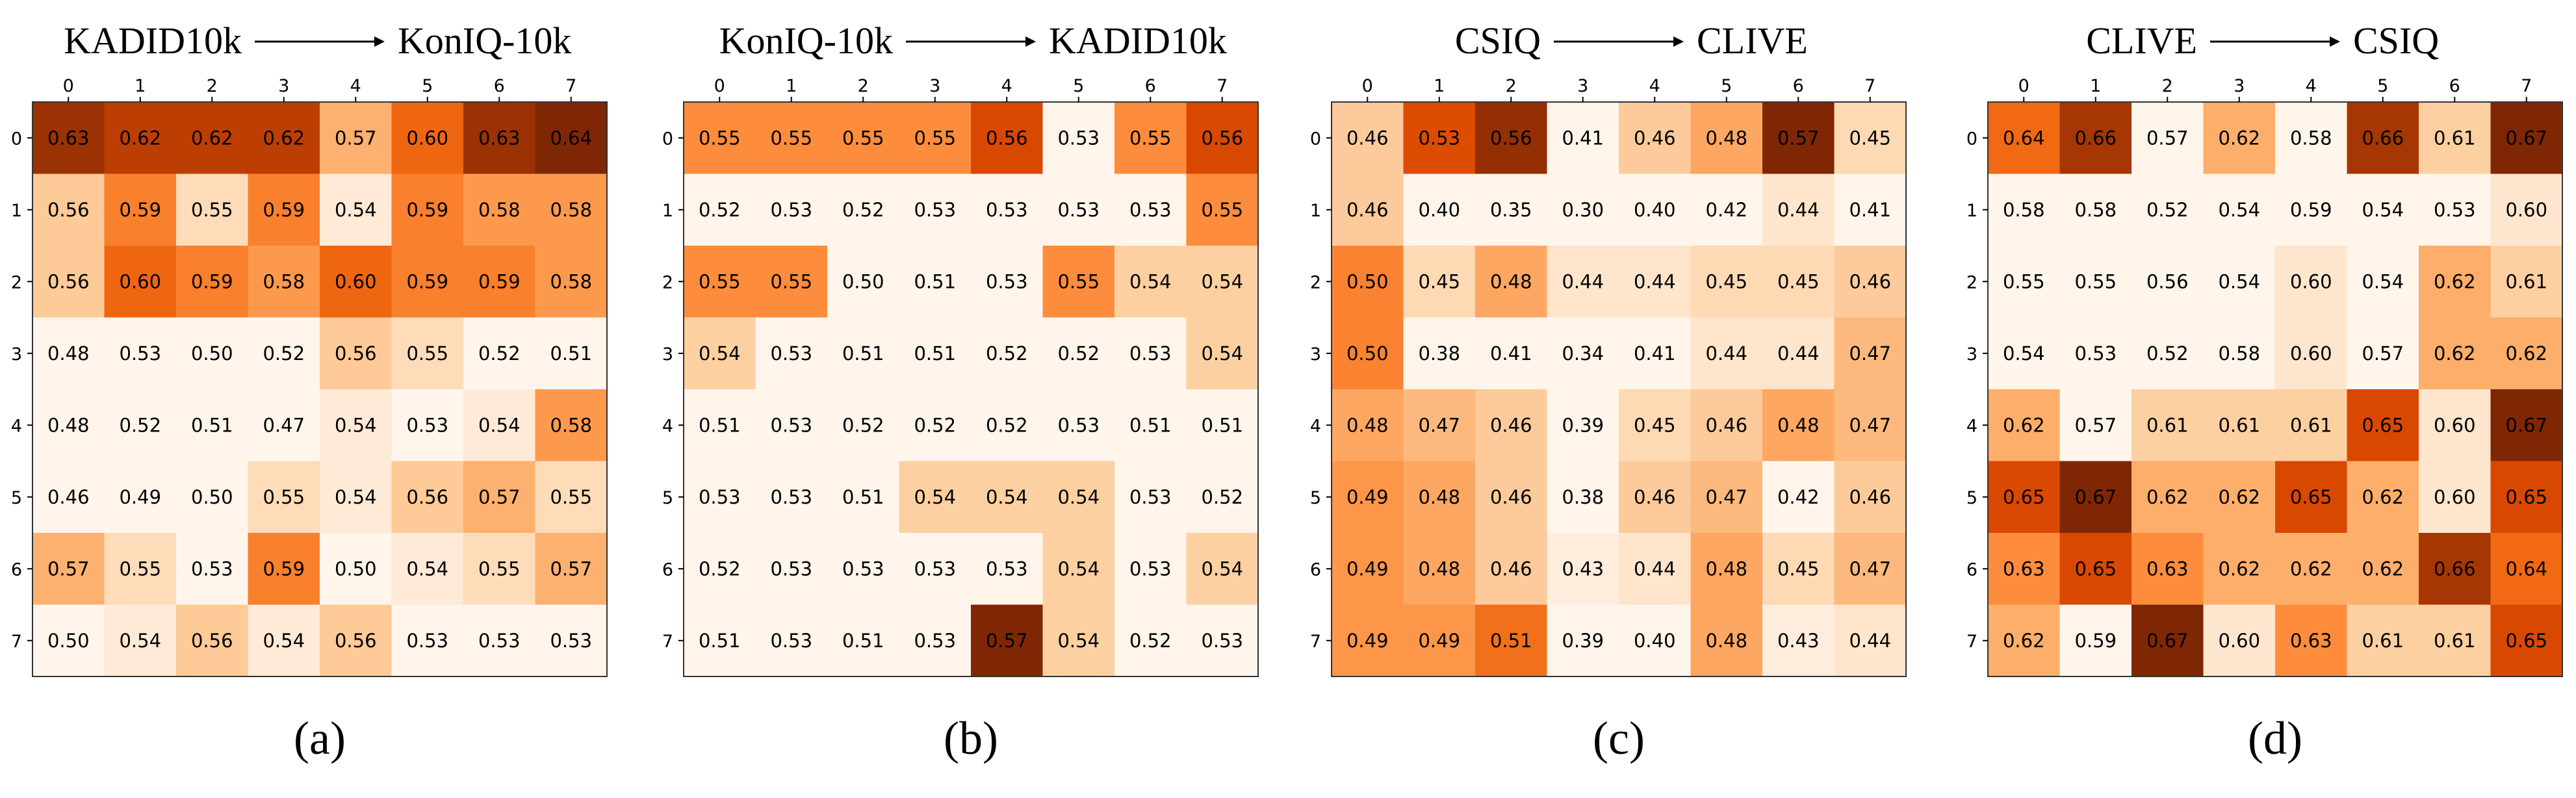  Describe the element at coordinates (1367, 641) in the screenshot. I see `cell-value-label: 0.49` at that location.